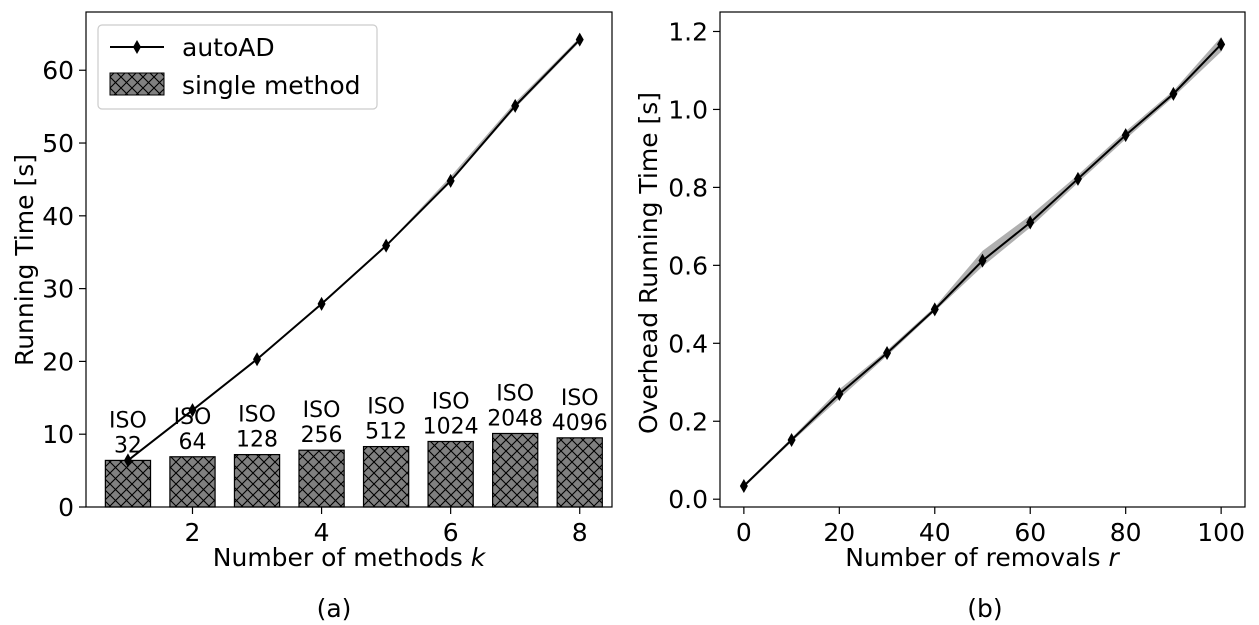 The width and height of the screenshot is (1259, 625). I want to click on y-tick-label-b: 1.2, so click(688, 31).